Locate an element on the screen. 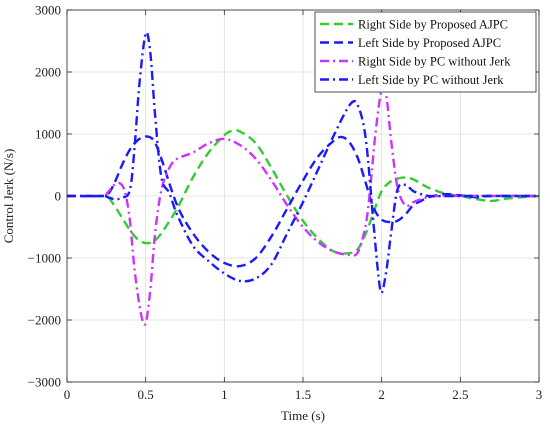 Image resolution: width=550 pixels, height=429 pixels. y-tick-label: 2000 is located at coordinates (48, 72).